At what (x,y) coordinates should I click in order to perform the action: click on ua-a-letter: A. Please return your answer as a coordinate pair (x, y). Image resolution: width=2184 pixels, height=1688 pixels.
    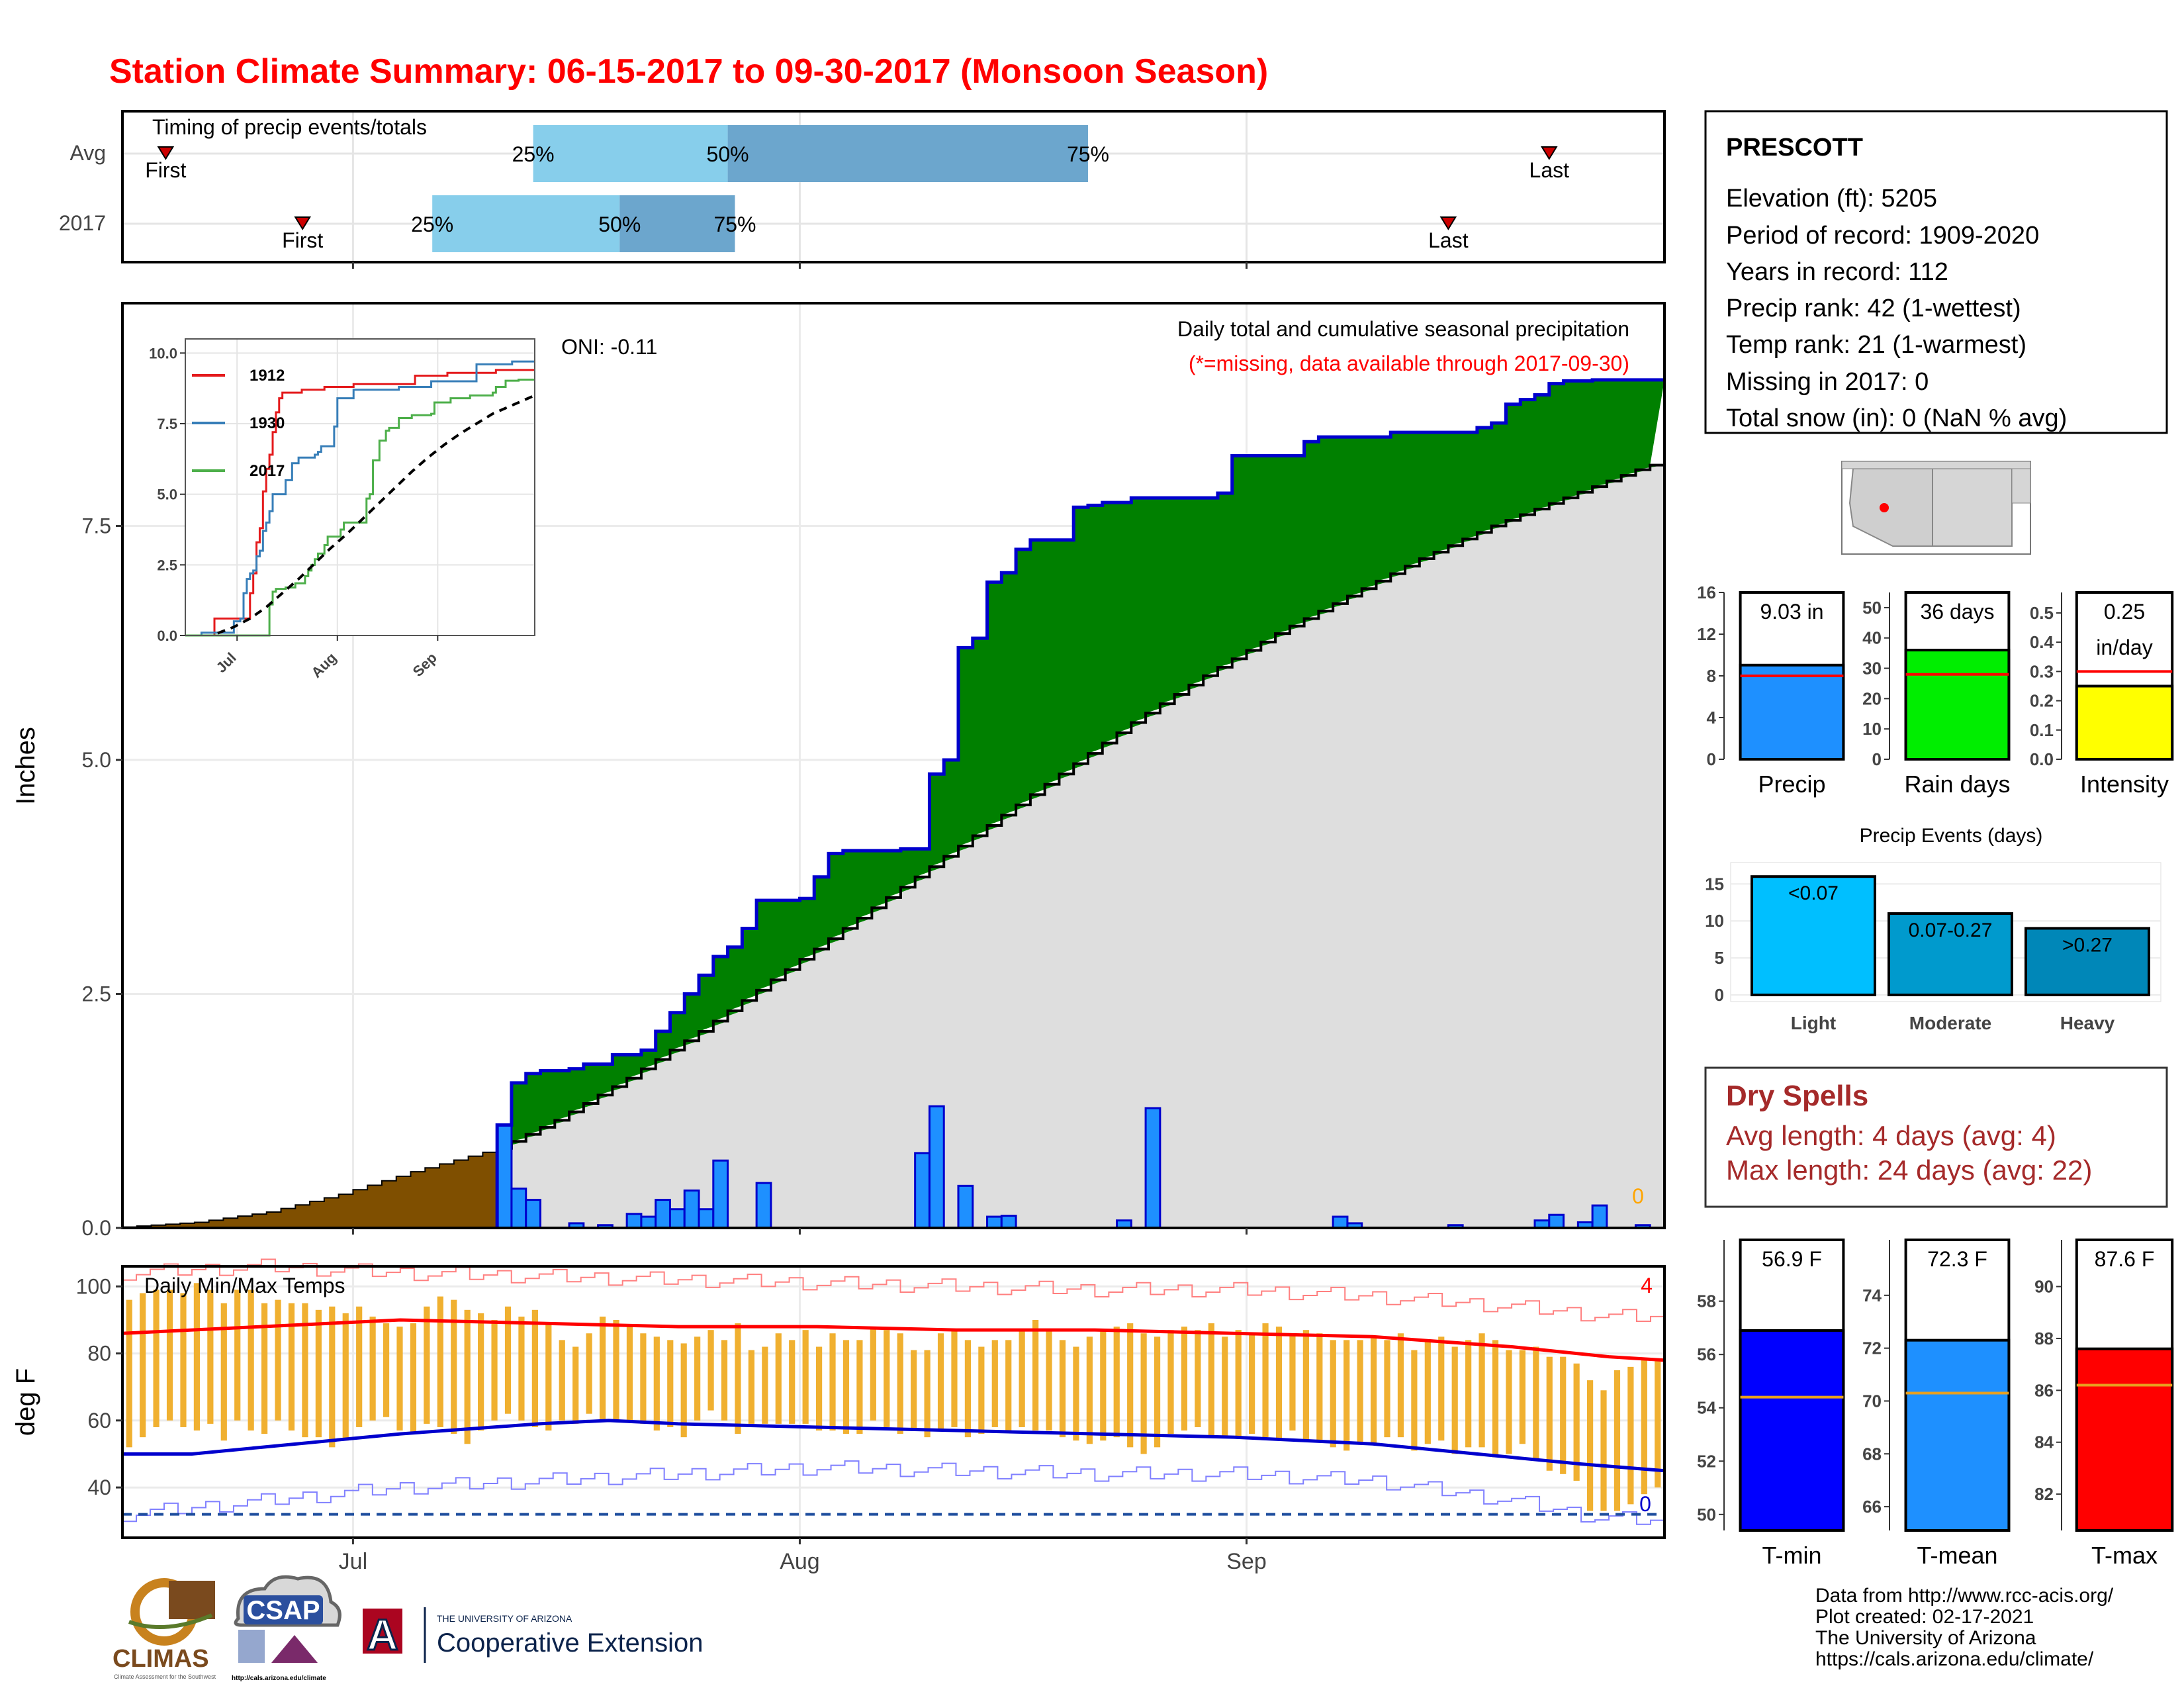
    Looking at the image, I should click on (382, 1634).